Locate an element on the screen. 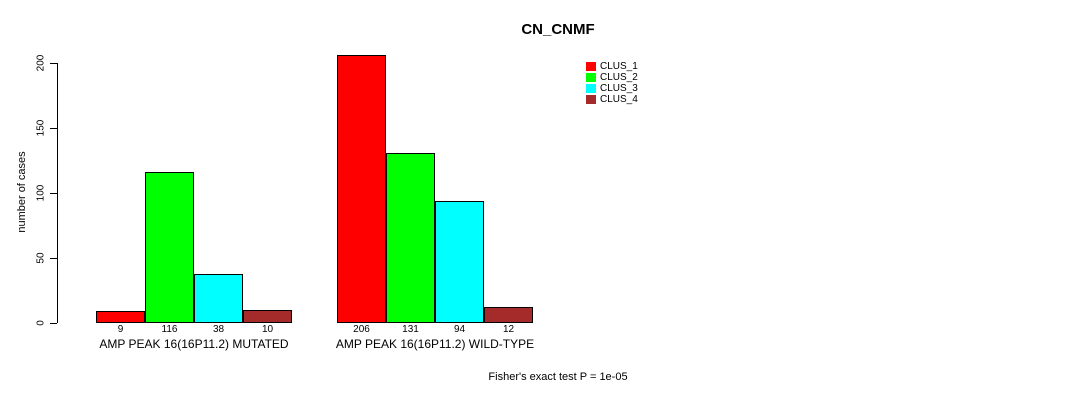 The image size is (1090, 400). y-axis-tick-label: 150 is located at coordinates (41, 128).